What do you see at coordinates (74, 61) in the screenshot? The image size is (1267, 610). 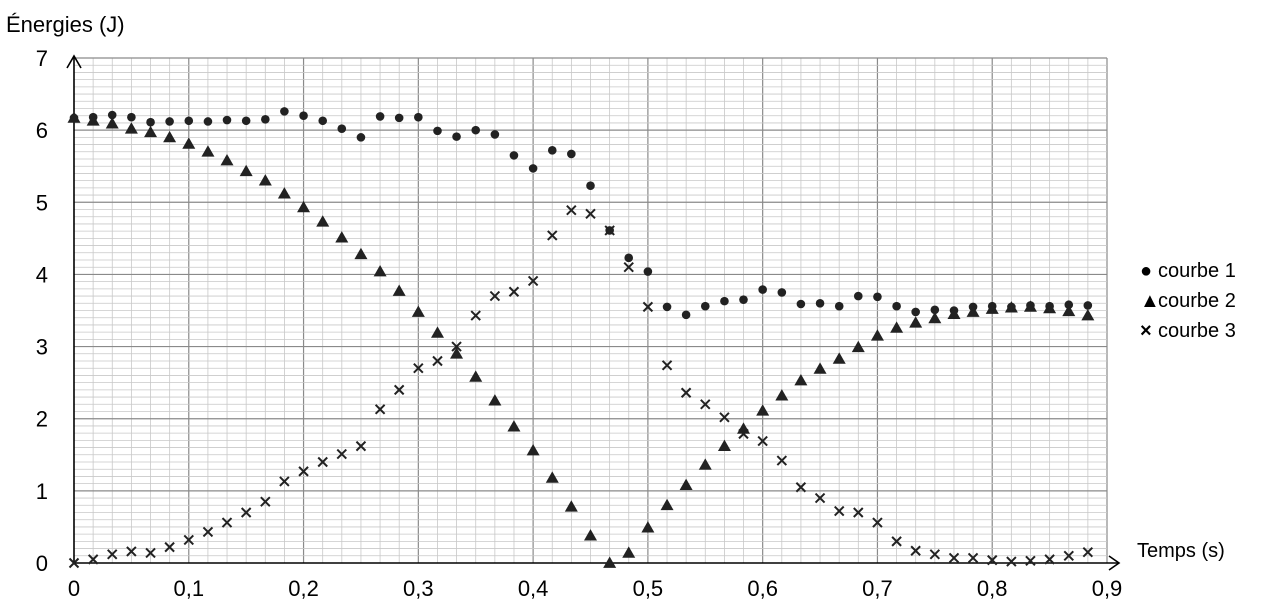 I see `y-axis-arrow-icon` at bounding box center [74, 61].